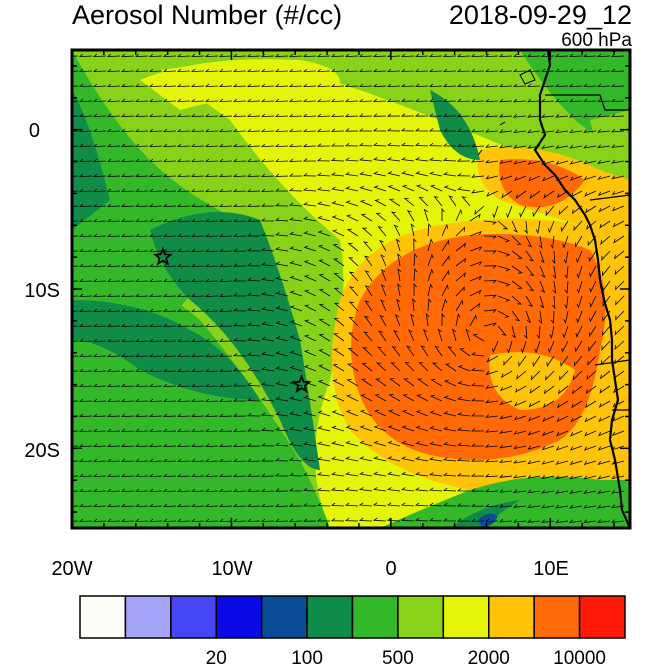 This screenshot has height=670, width=650. What do you see at coordinates (330, 617) in the screenshot?
I see `colorbar-swatch` at bounding box center [330, 617].